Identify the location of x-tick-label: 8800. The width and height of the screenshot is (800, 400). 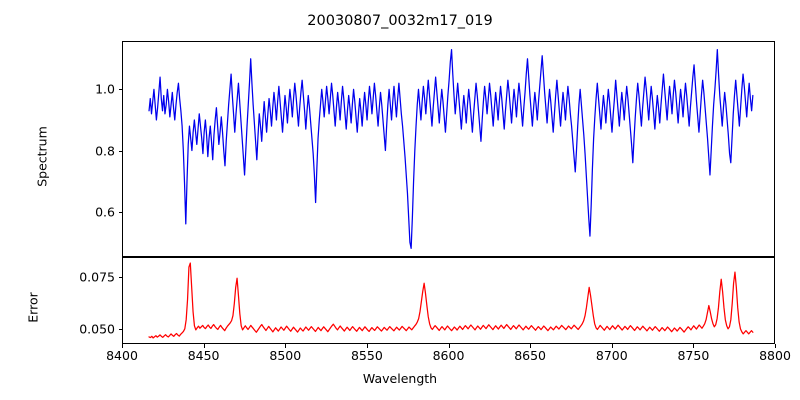
(775, 355).